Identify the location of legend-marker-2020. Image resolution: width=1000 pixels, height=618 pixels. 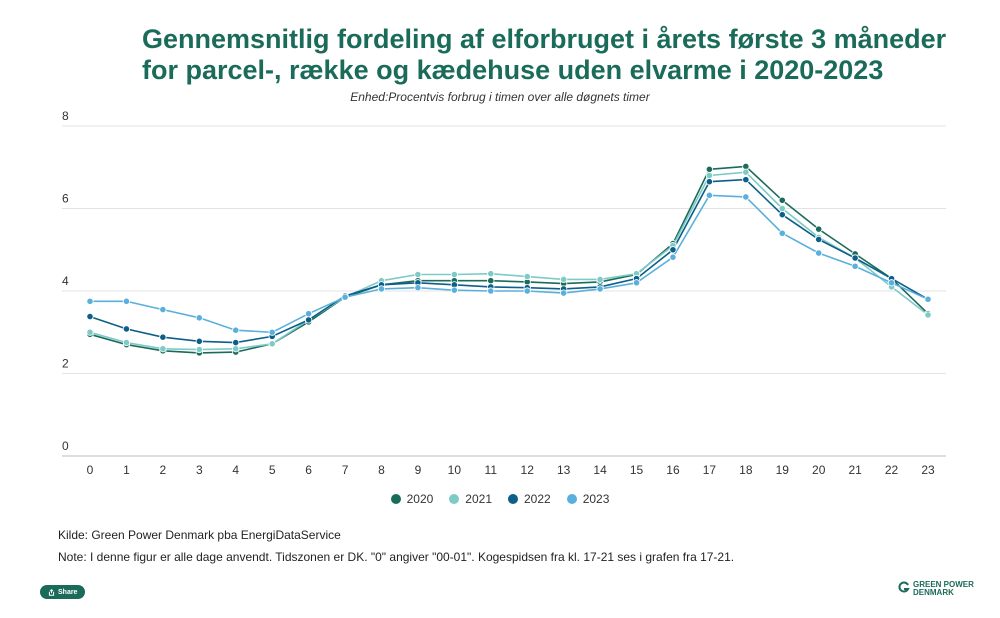
(395, 499).